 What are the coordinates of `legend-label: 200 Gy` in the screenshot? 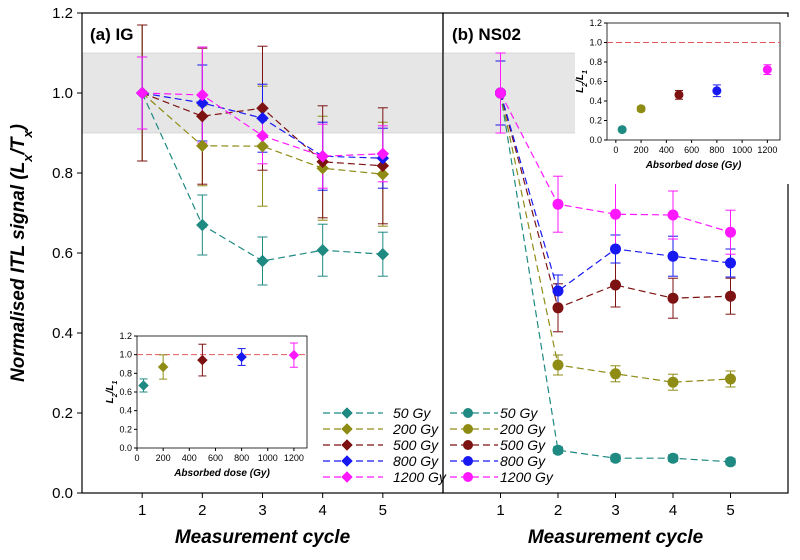 It's located at (415, 429).